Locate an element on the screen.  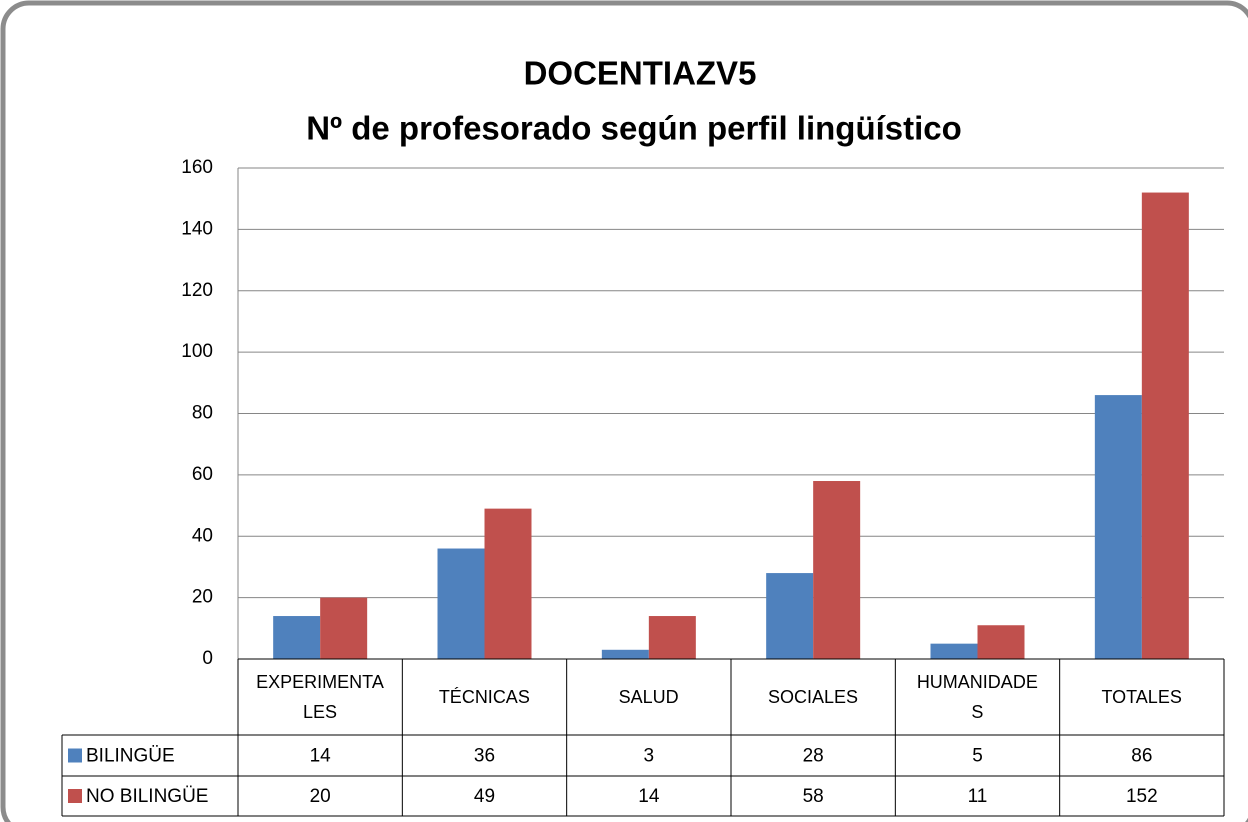
x-tick-label-cell: SALUD is located at coordinates (648, 697).